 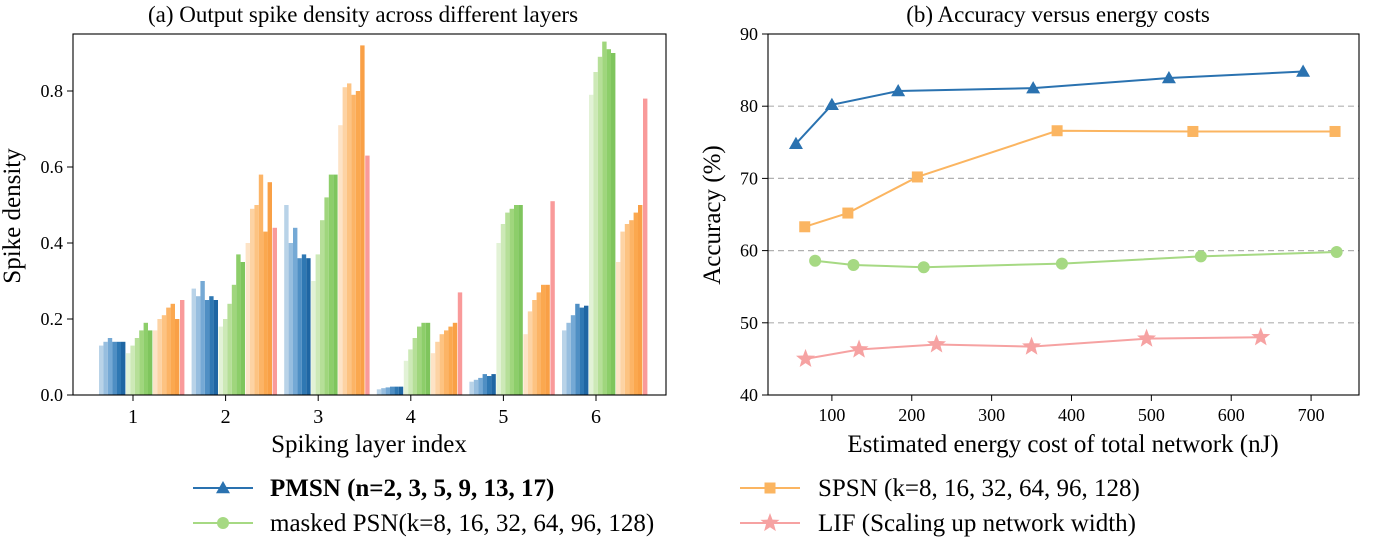 I want to click on panel-b-xtick-label: 600, so click(x=1231, y=415).